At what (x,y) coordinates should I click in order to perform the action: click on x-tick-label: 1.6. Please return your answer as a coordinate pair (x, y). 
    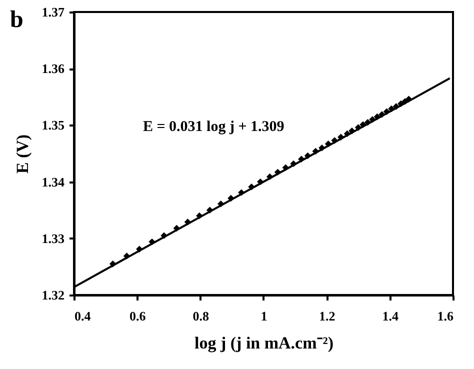
    Looking at the image, I should click on (445, 316).